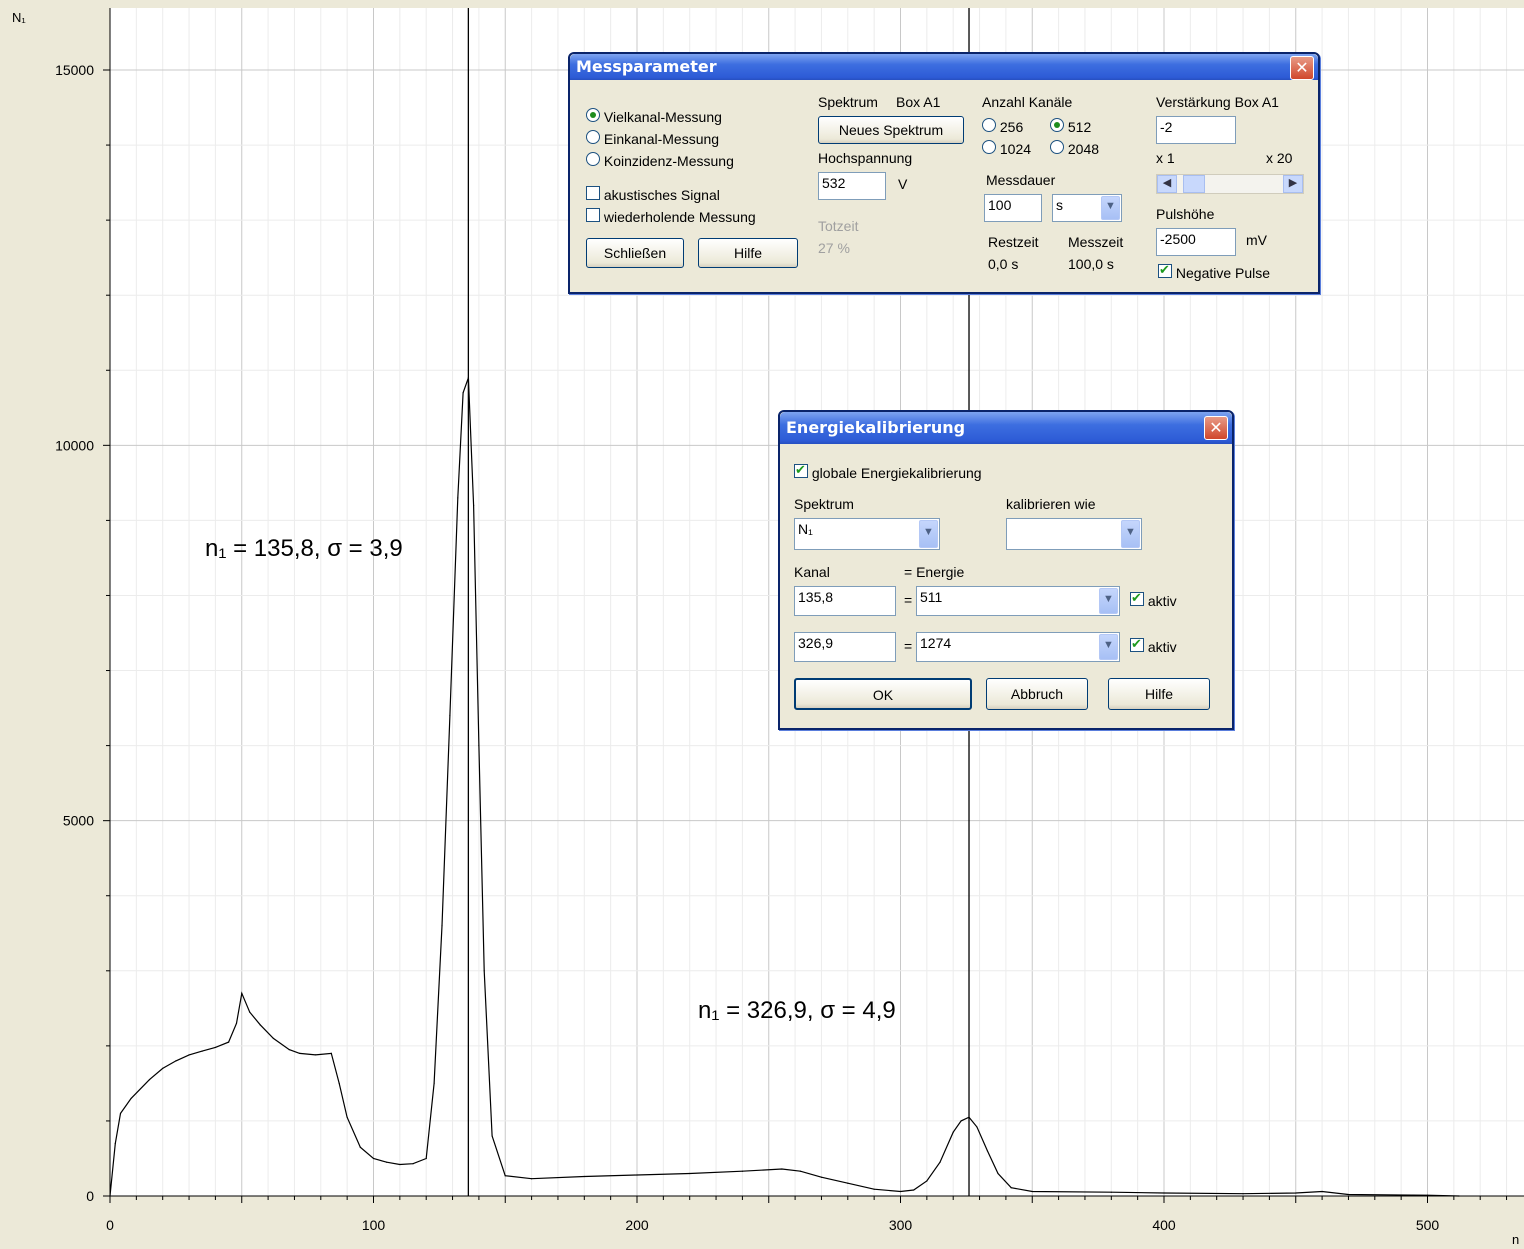 The width and height of the screenshot is (1524, 1249). What do you see at coordinates (593, 215) in the screenshot?
I see `checkbox-repeat` at bounding box center [593, 215].